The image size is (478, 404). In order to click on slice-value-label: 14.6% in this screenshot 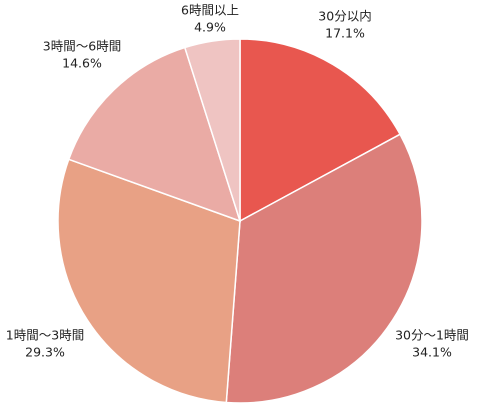, I will do `click(82, 63)`.